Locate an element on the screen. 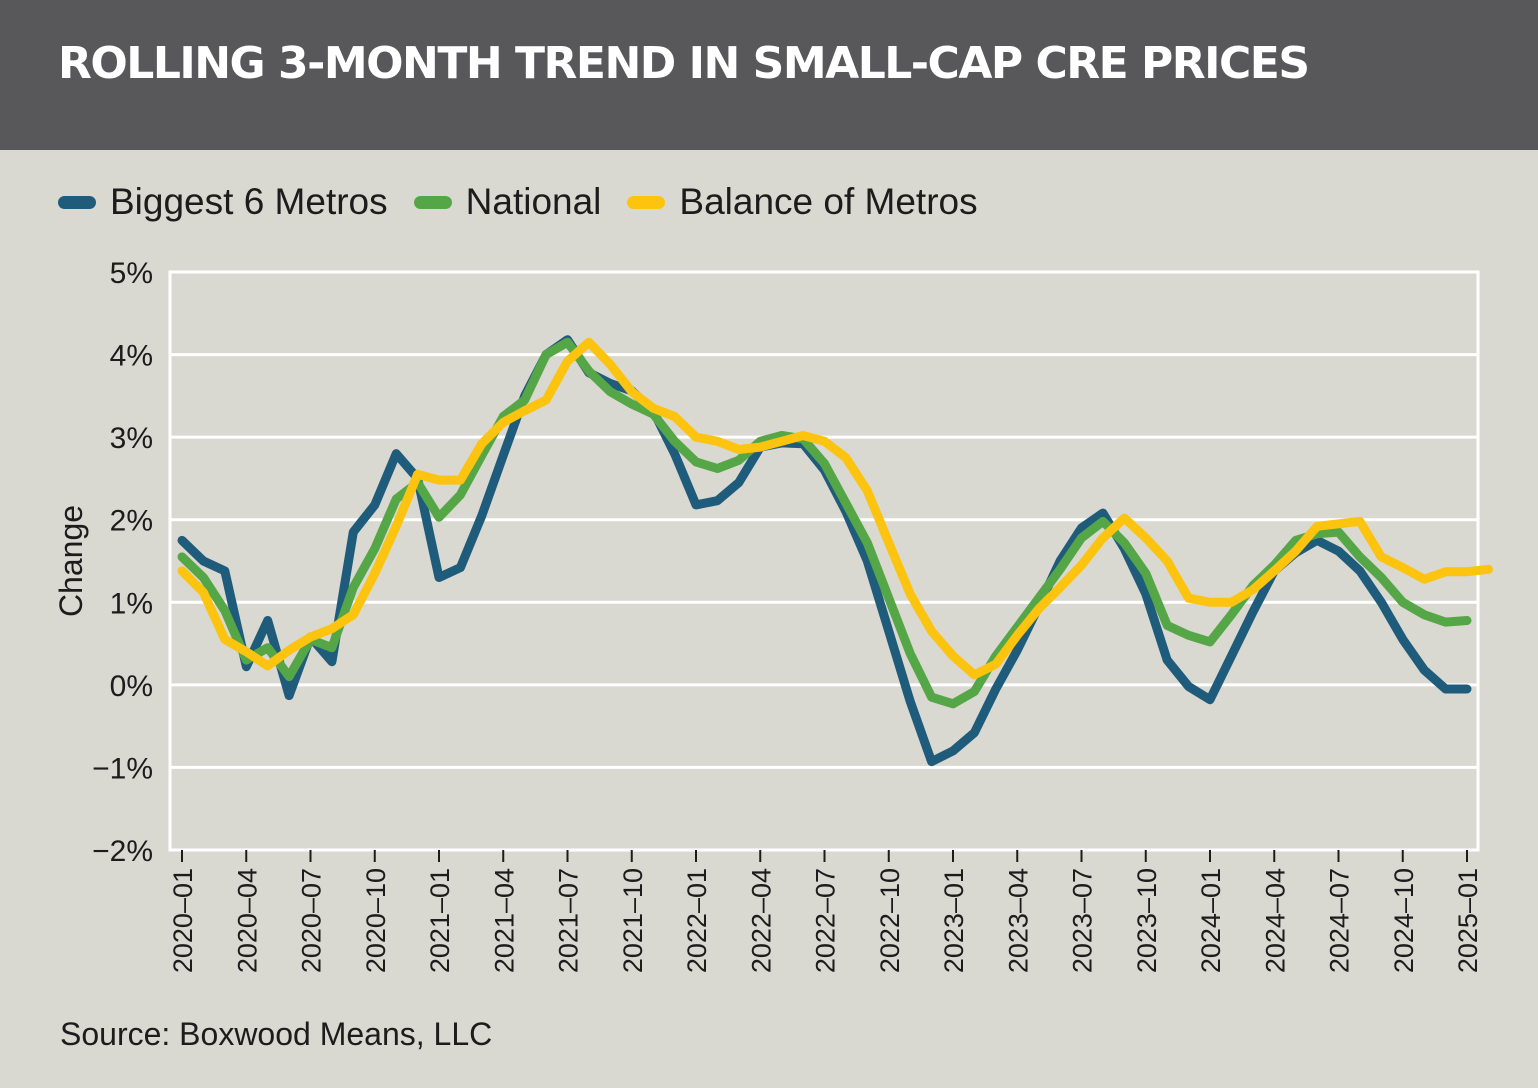 The height and width of the screenshot is (1088, 1538). x-tick-label: 2024–07 is located at coordinates (1340, 920).